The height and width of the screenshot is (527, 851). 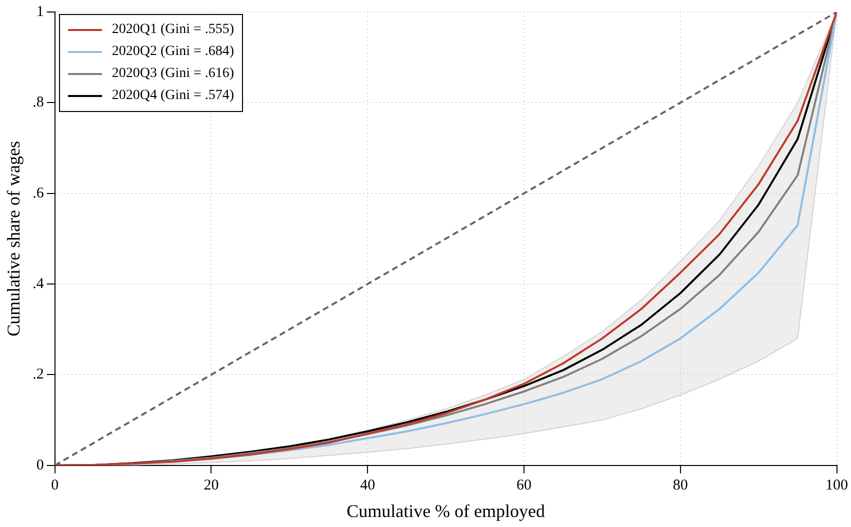 What do you see at coordinates (38, 102) in the screenshot?
I see `y-tick-label: .8` at bounding box center [38, 102].